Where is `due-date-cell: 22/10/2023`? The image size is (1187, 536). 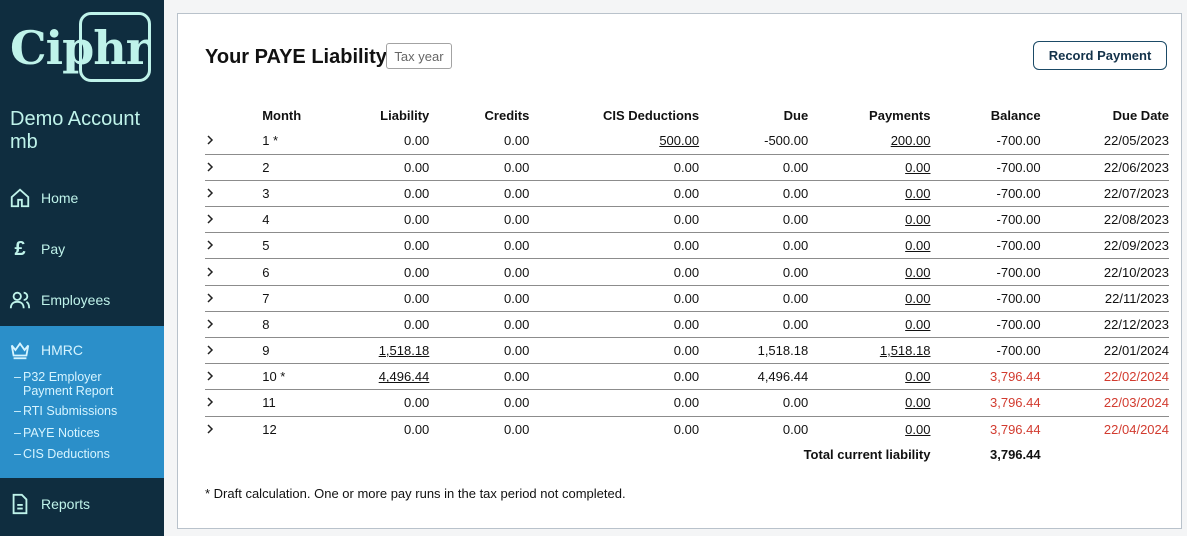 due-date-cell: 22/10/2023 is located at coordinates (1104, 272).